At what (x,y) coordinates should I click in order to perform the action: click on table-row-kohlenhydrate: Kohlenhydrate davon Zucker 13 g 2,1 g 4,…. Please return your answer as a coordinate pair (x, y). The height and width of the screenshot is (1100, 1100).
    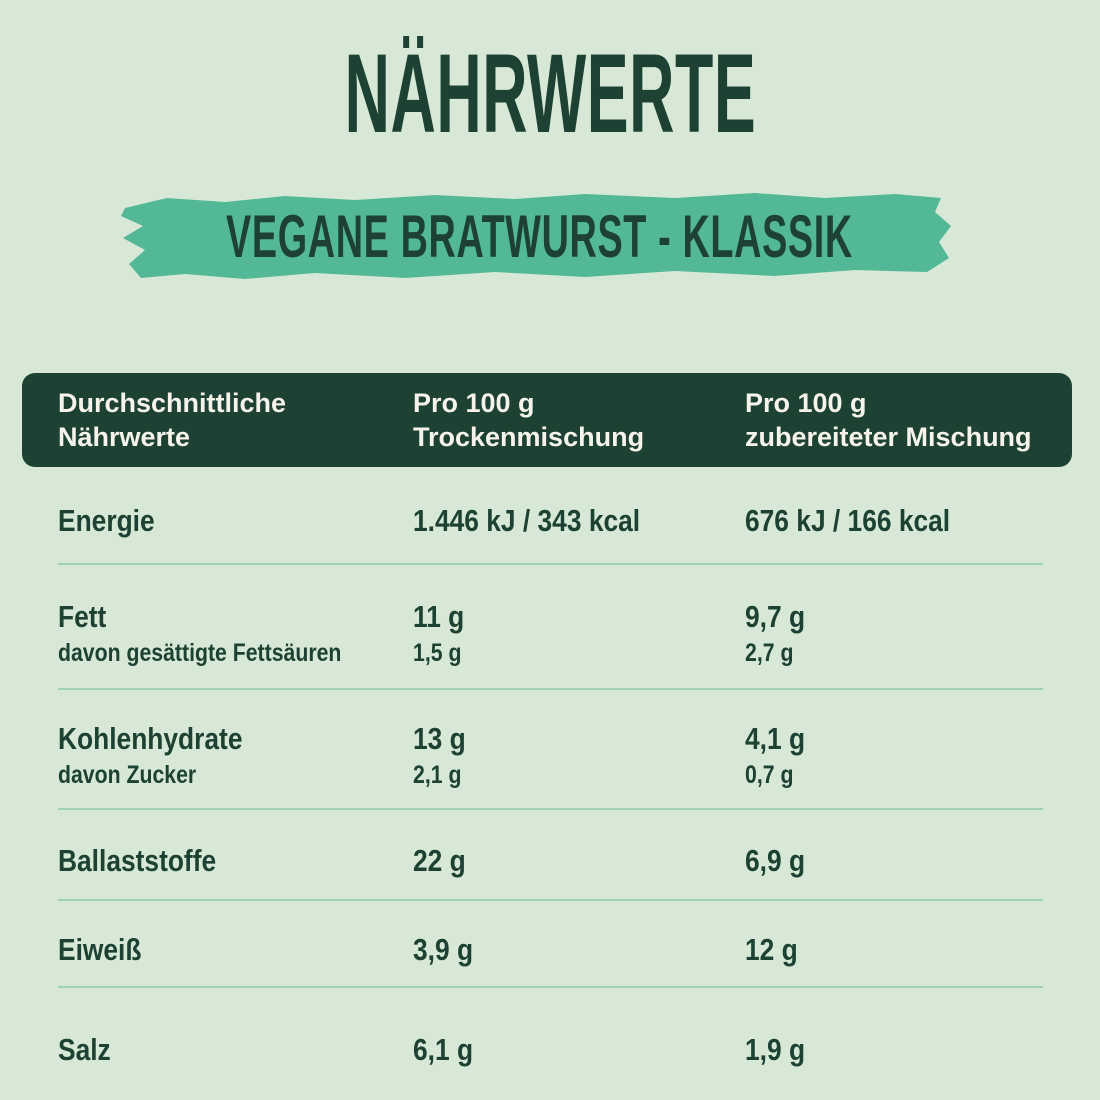
    Looking at the image, I should click on (547, 749).